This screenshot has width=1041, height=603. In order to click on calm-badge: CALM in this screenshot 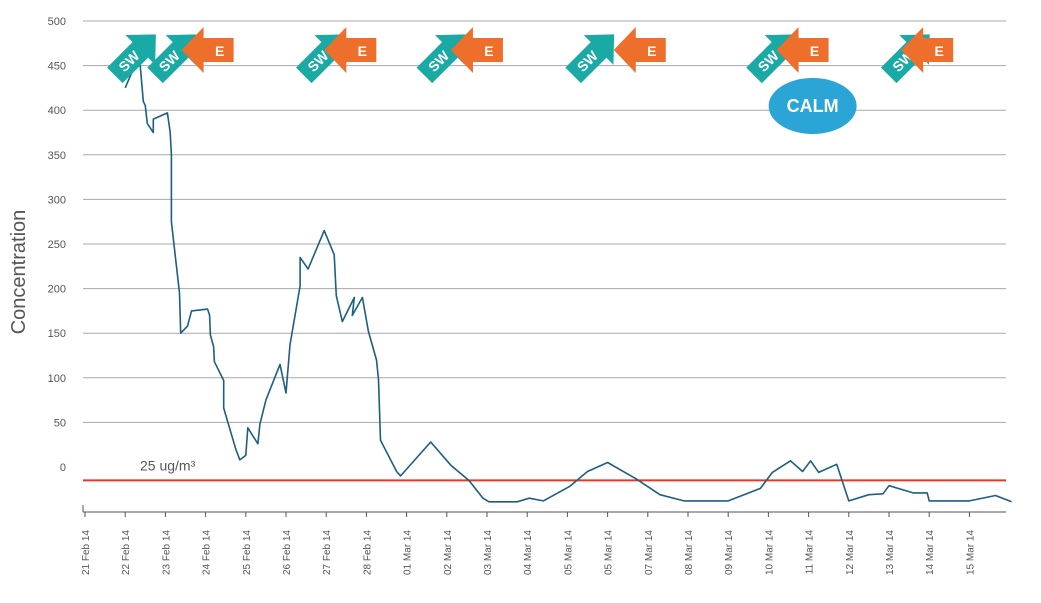, I will do `click(812, 106)`.